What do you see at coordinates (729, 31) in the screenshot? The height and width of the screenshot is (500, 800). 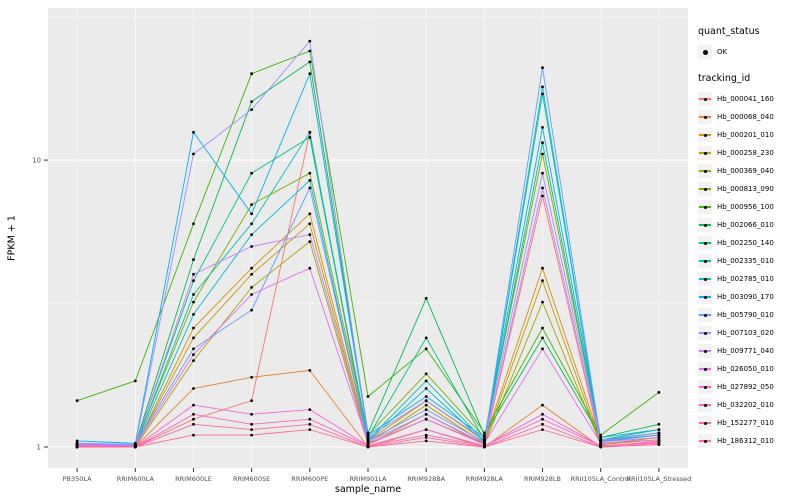 I see `legend-title-quant-status: quant_status` at bounding box center [729, 31].